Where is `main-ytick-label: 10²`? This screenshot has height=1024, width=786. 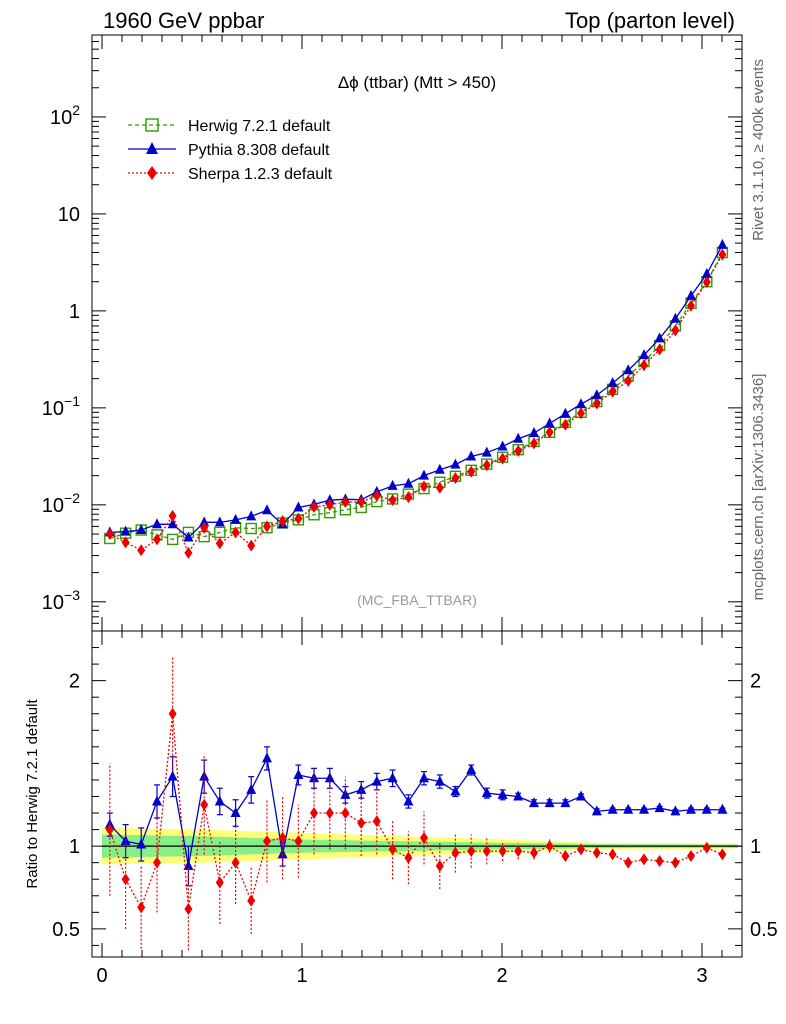
main-ytick-label: 10² is located at coordinates (65, 115).